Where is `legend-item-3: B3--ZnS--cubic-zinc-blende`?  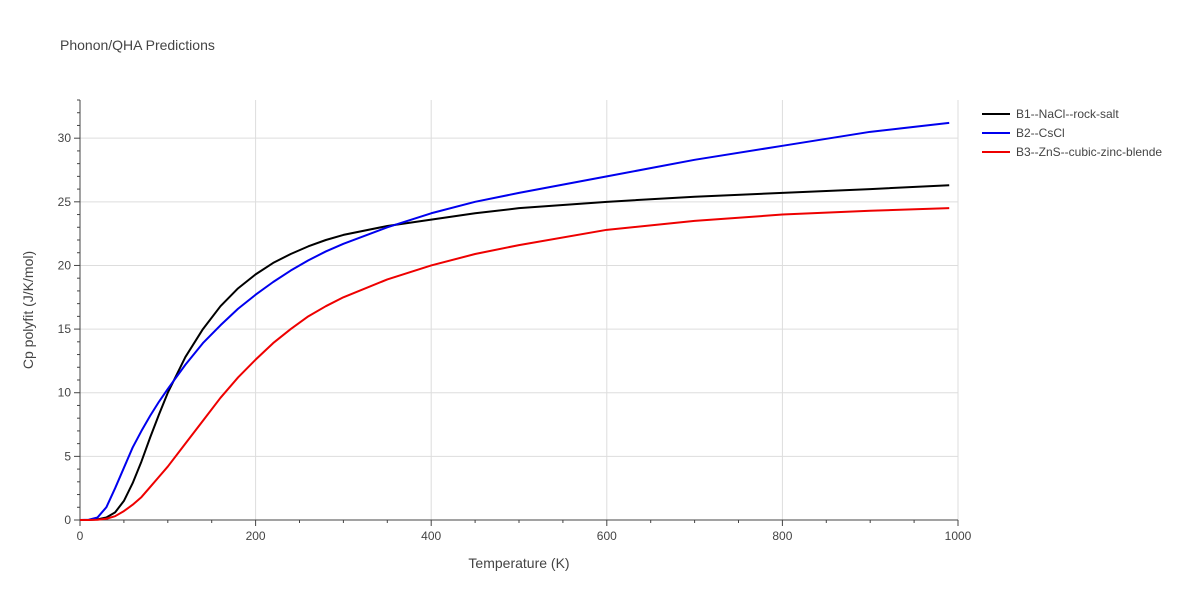 legend-item-3: B3--ZnS--cubic-zinc-blende is located at coordinates (1072, 152).